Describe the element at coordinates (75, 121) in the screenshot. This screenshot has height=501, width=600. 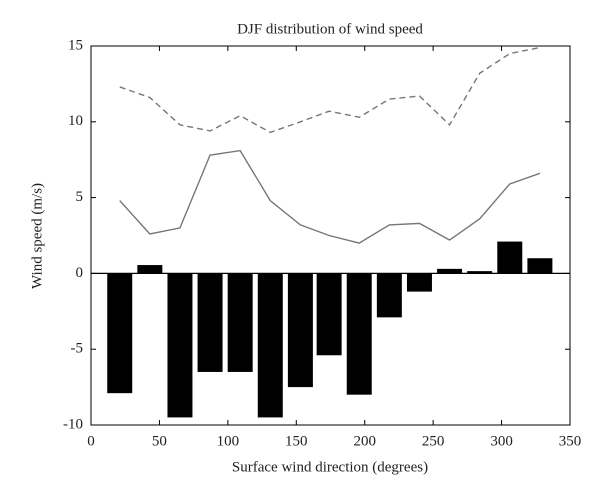
I see `y-tick-label: 10` at that location.